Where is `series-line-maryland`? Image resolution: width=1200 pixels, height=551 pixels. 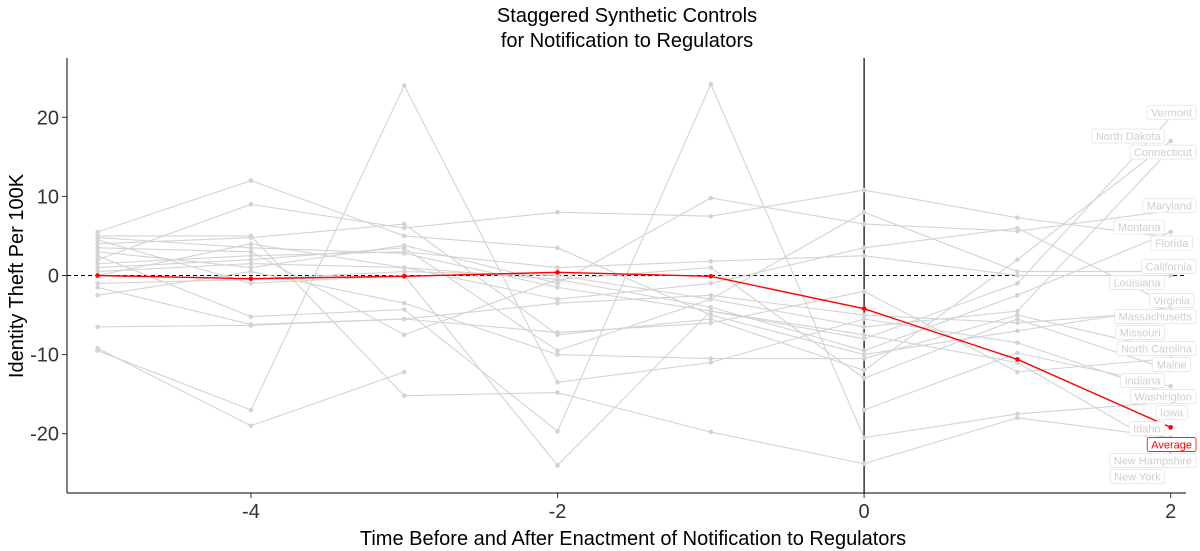 series-line-maryland is located at coordinates (634, 240).